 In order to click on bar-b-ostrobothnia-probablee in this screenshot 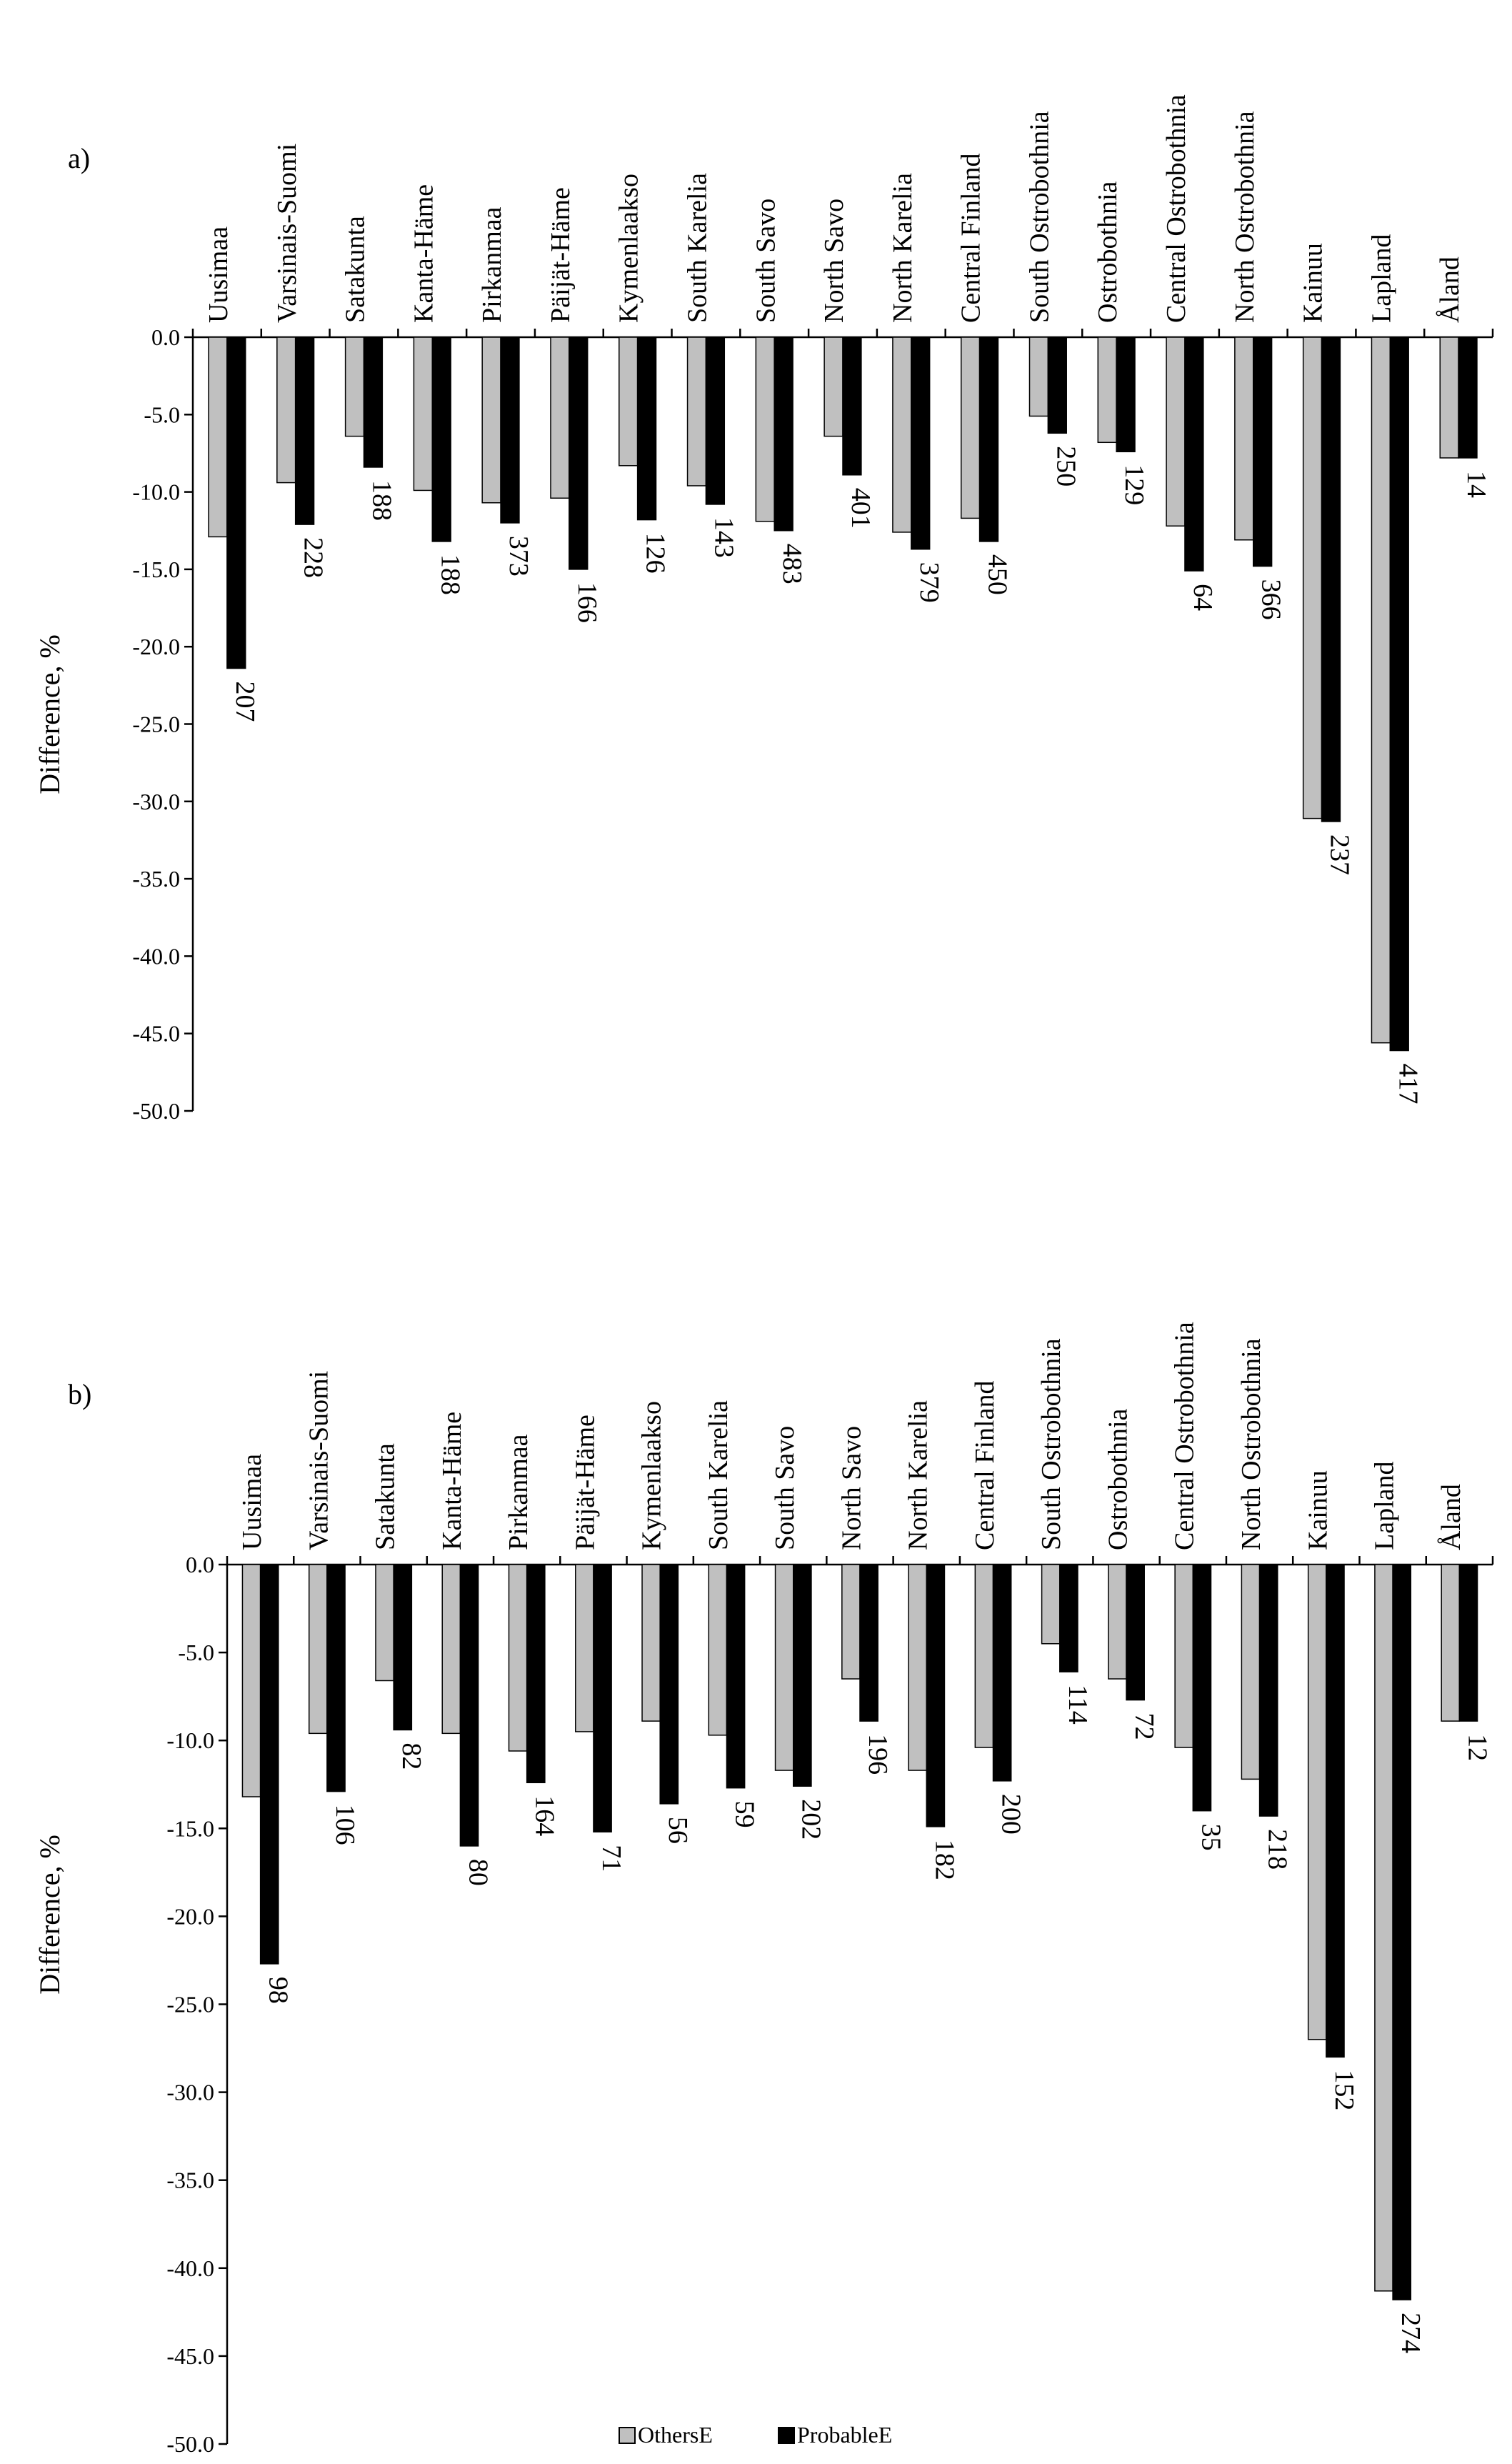, I will do `click(1135, 1633)`.